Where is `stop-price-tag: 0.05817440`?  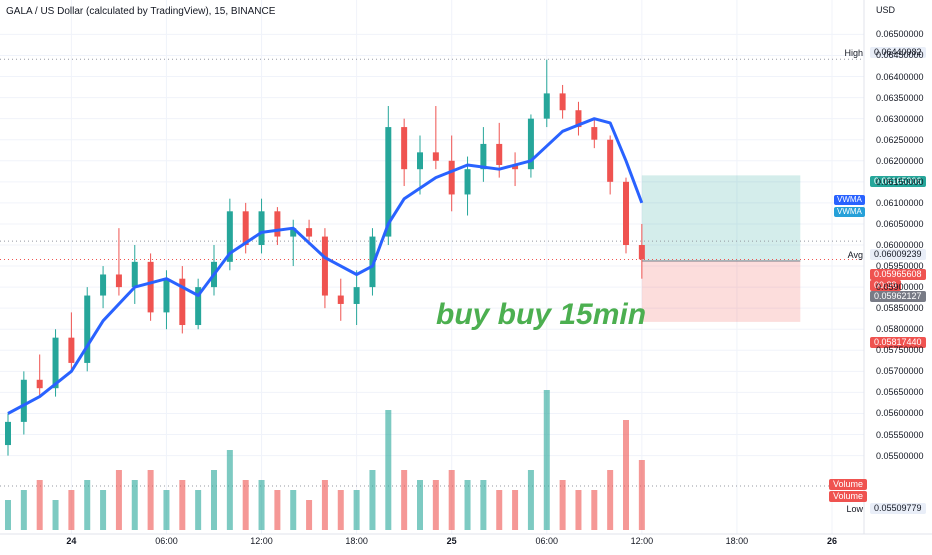
stop-price-tag: 0.05817440 is located at coordinates (898, 342).